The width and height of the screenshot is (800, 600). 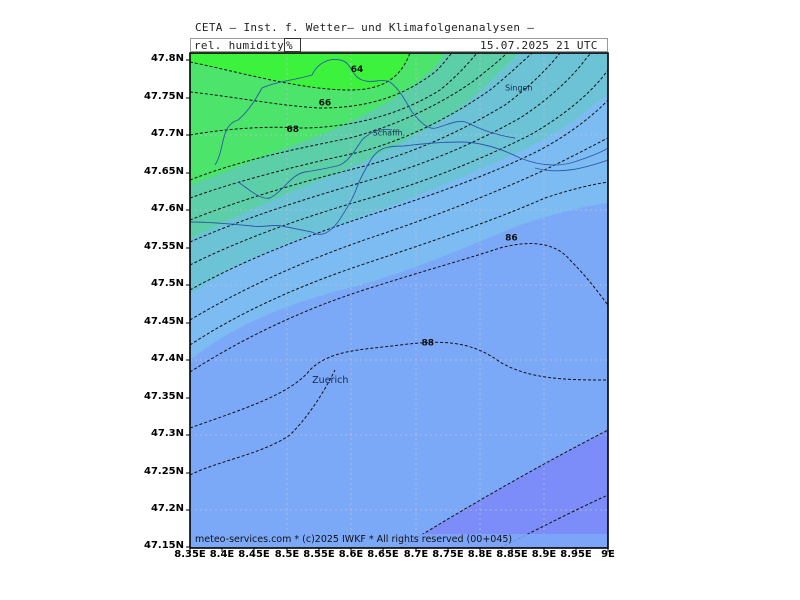 I want to click on unit-box, so click(x=292, y=45).